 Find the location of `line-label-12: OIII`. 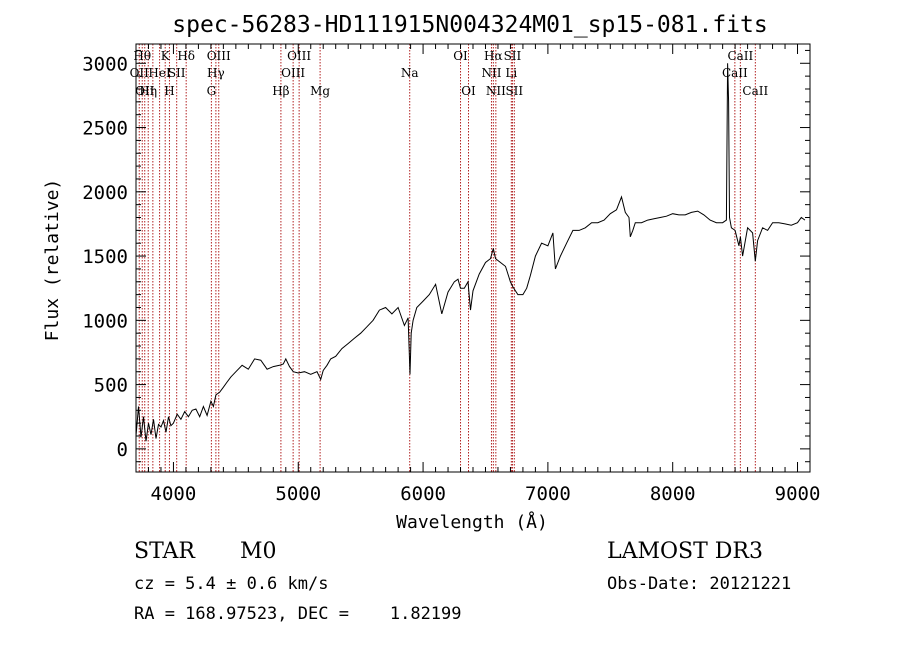

line-label-12: OIII is located at coordinates (219, 56).